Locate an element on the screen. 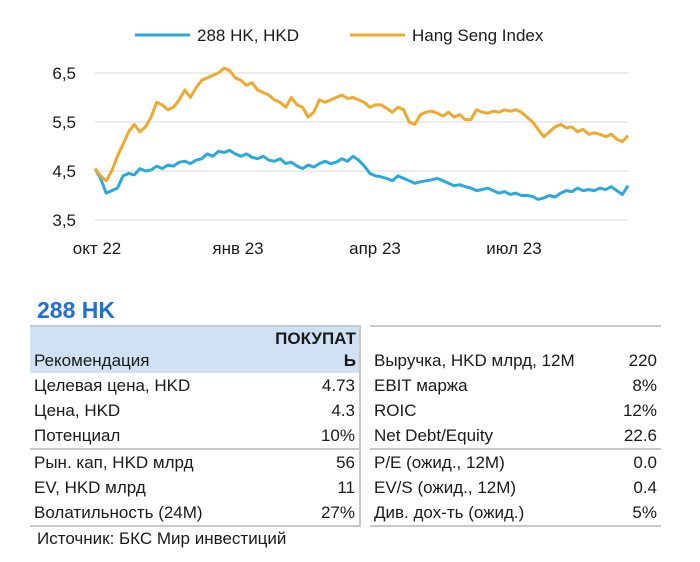  table-row: EV, HKD млрд 11 EV/S (ожид., 12M) 0.4 is located at coordinates (345, 487).